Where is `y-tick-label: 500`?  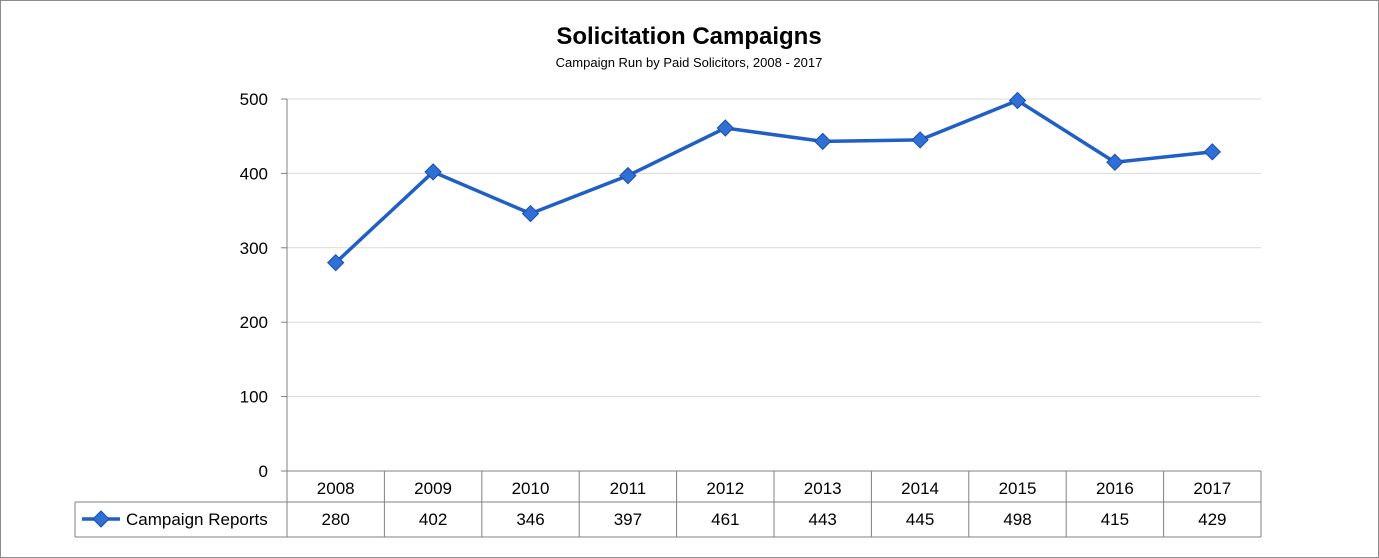 y-tick-label: 500 is located at coordinates (254, 99).